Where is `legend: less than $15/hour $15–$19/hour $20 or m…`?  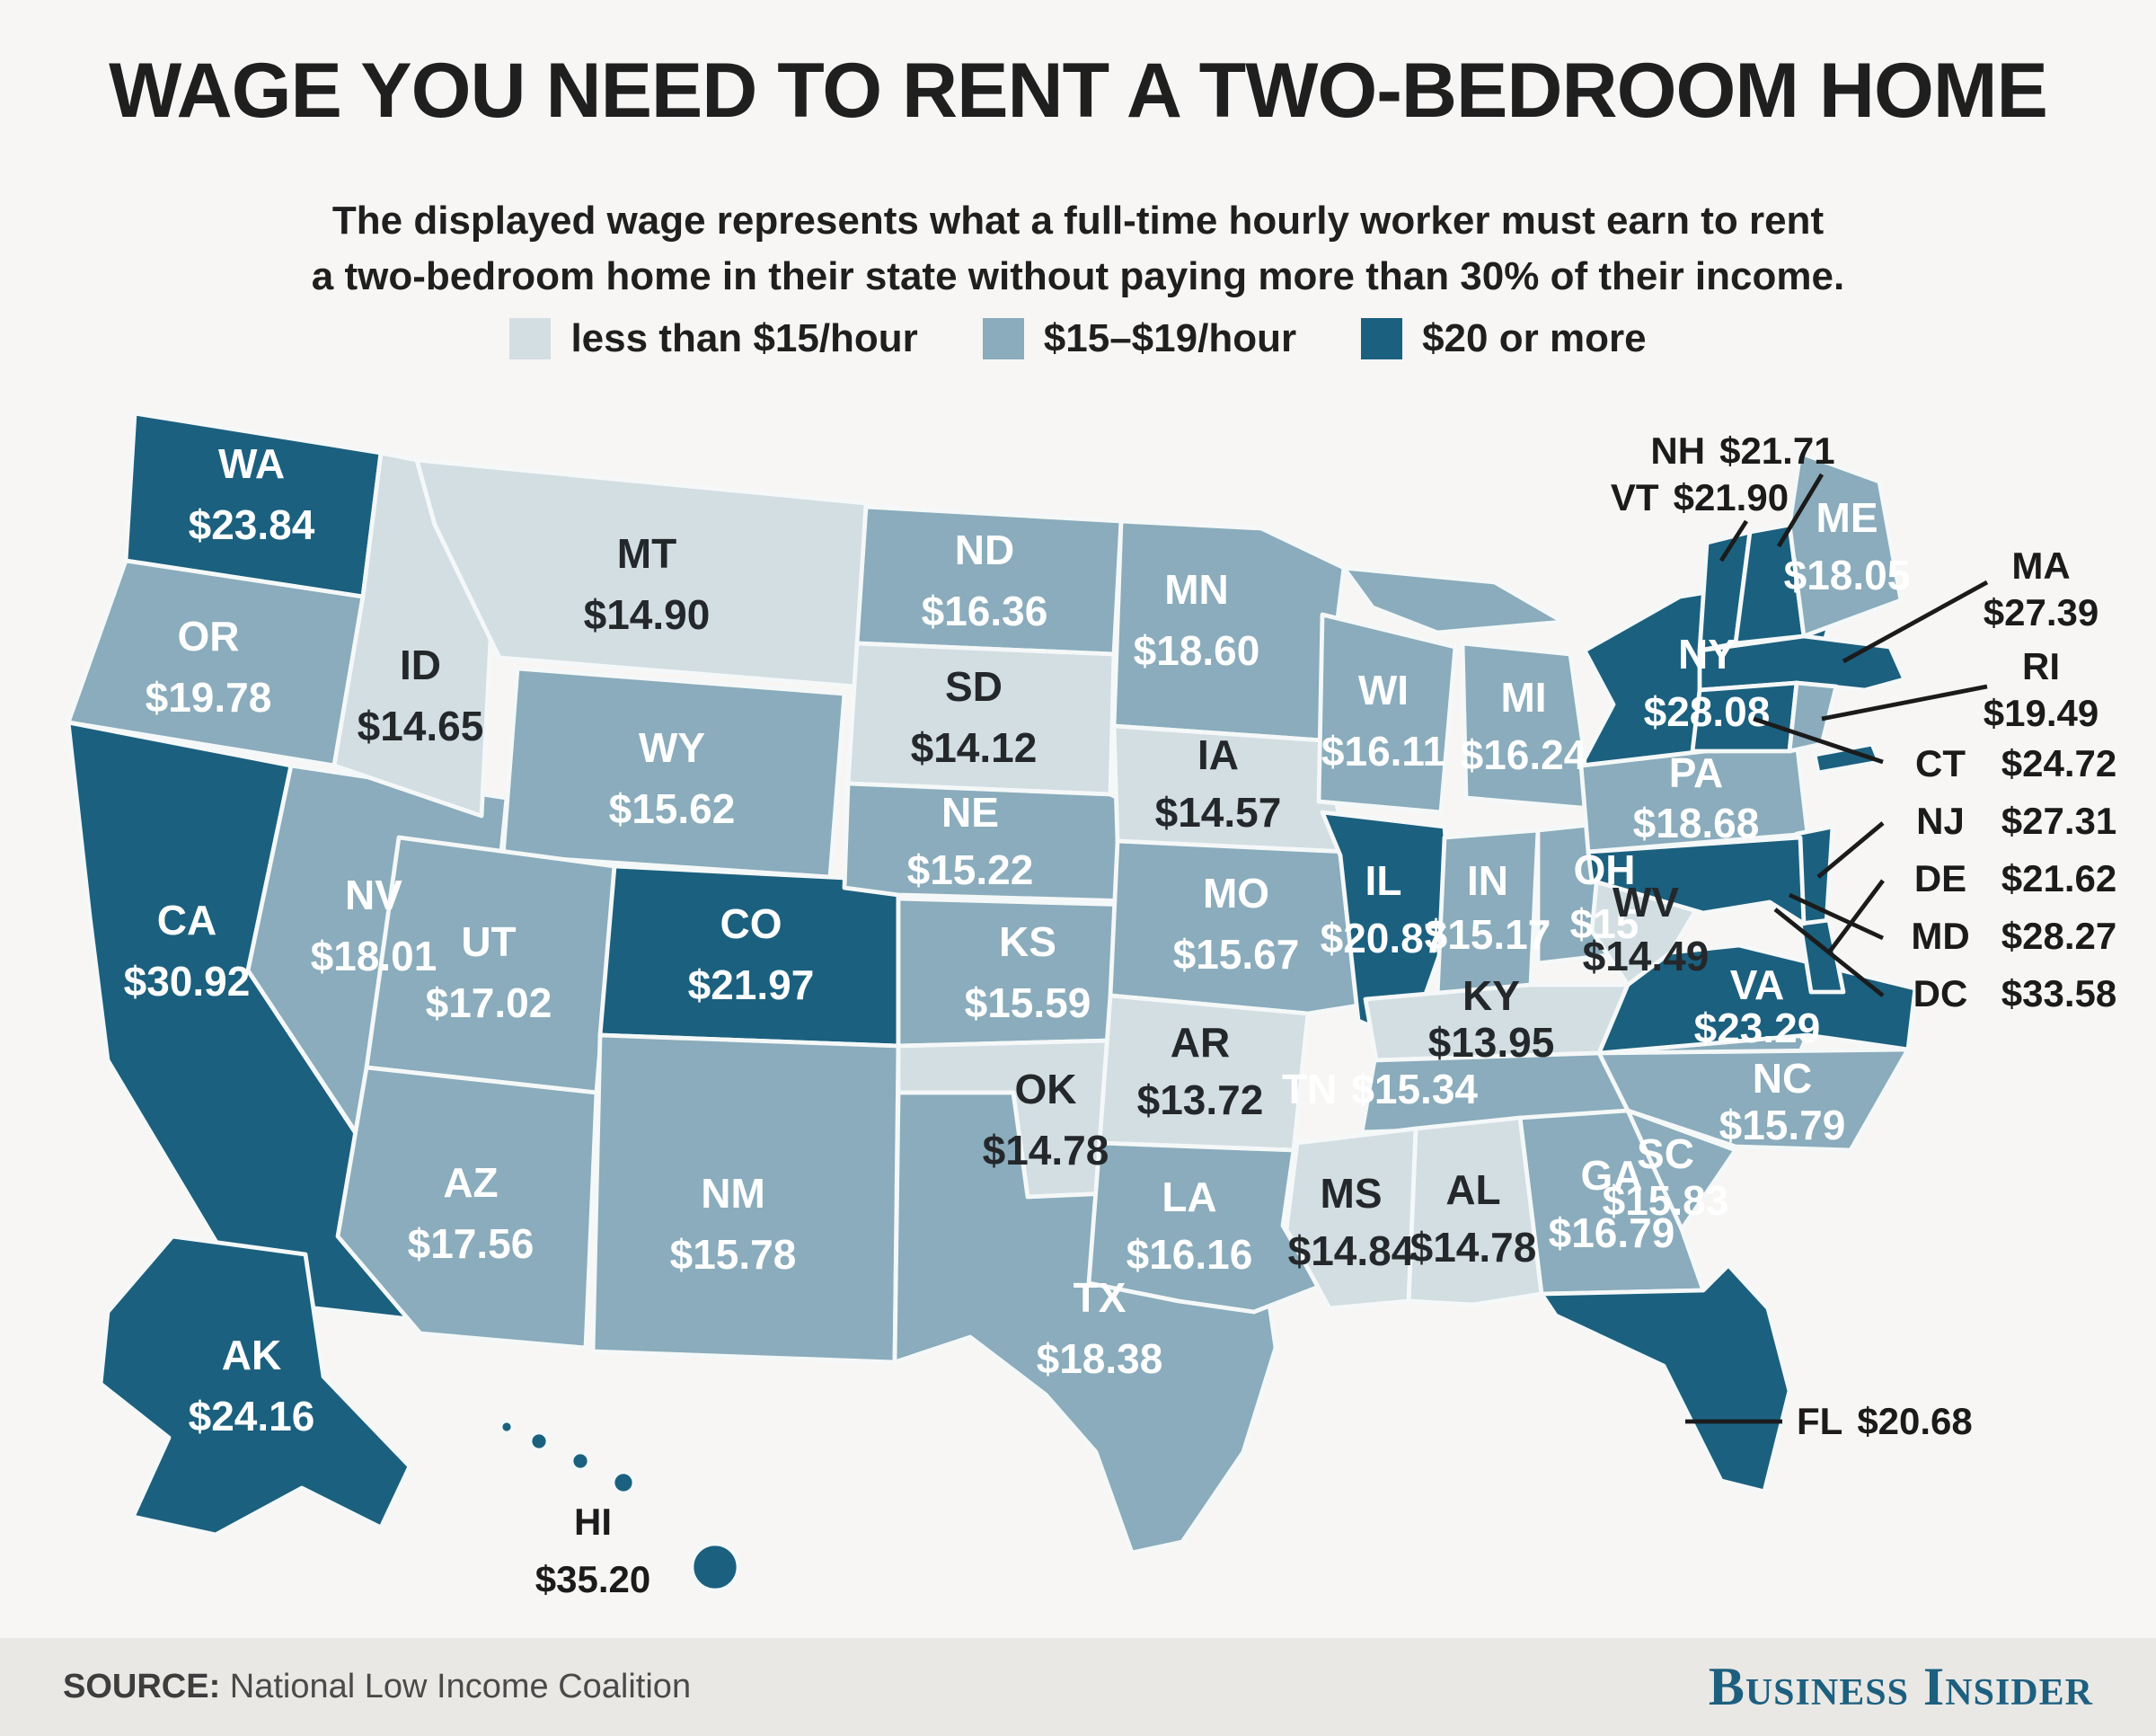 legend: less than $15/hour $15–$19/hour $20 or m… is located at coordinates (1078, 338).